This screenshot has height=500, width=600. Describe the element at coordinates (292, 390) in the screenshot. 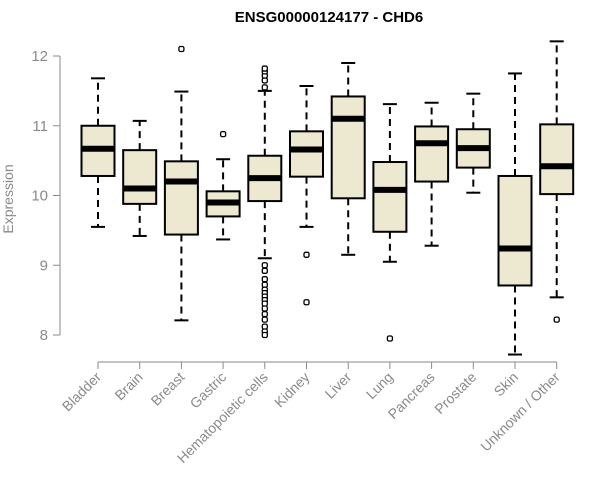

I see `x-tick-label: Kidney` at that location.